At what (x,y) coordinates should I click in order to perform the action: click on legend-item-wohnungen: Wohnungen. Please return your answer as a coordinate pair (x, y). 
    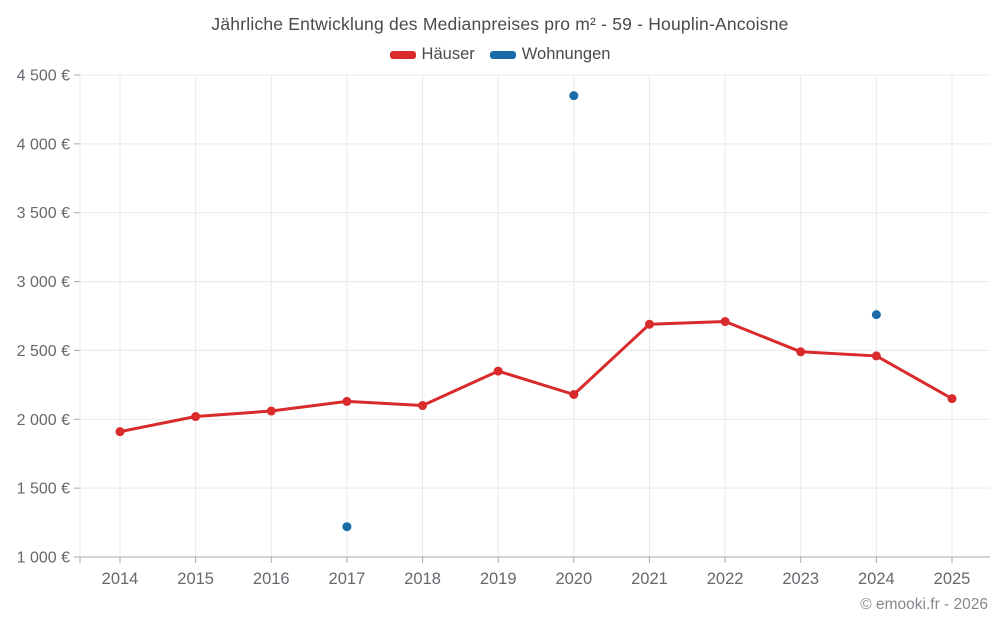
    Looking at the image, I should click on (550, 54).